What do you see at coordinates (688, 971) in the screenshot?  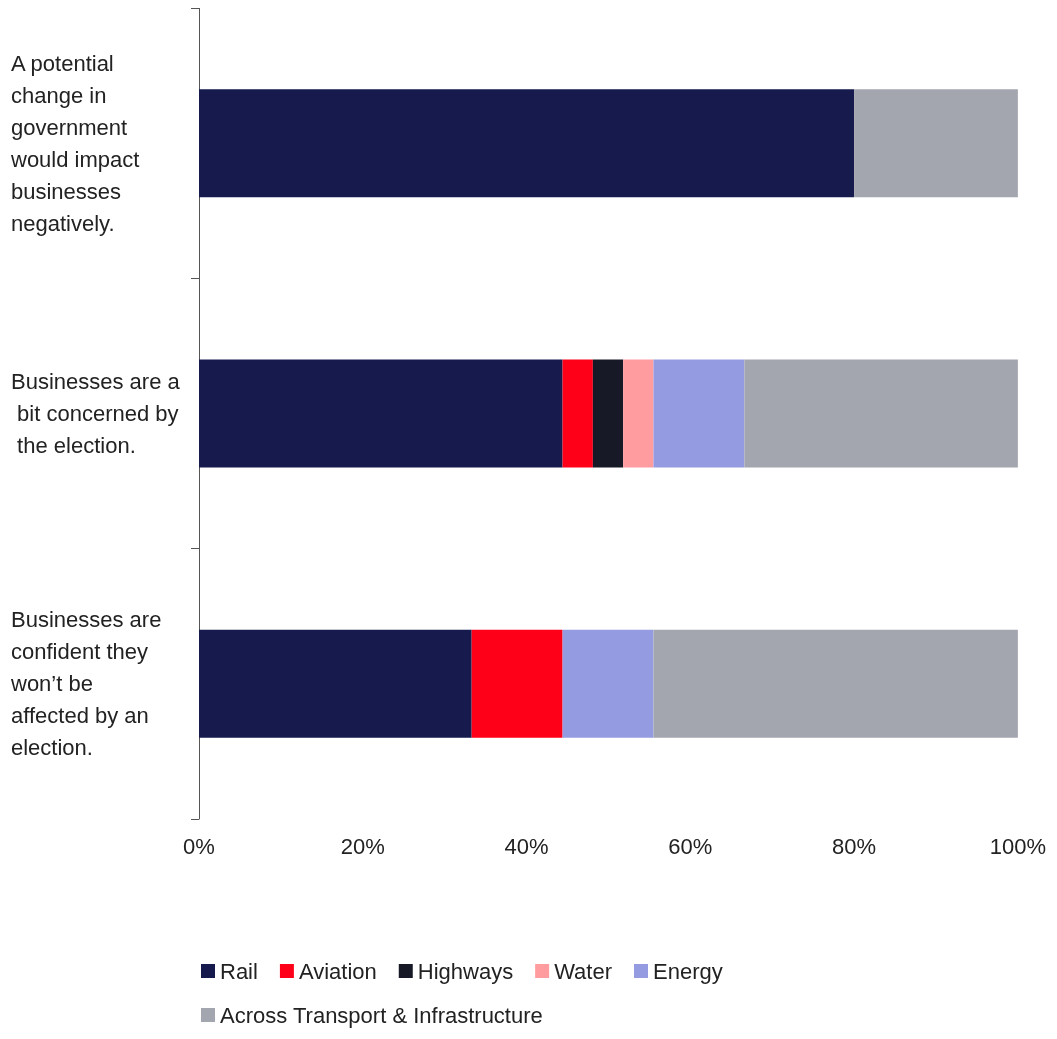 I see `legend-label: Energy` at bounding box center [688, 971].